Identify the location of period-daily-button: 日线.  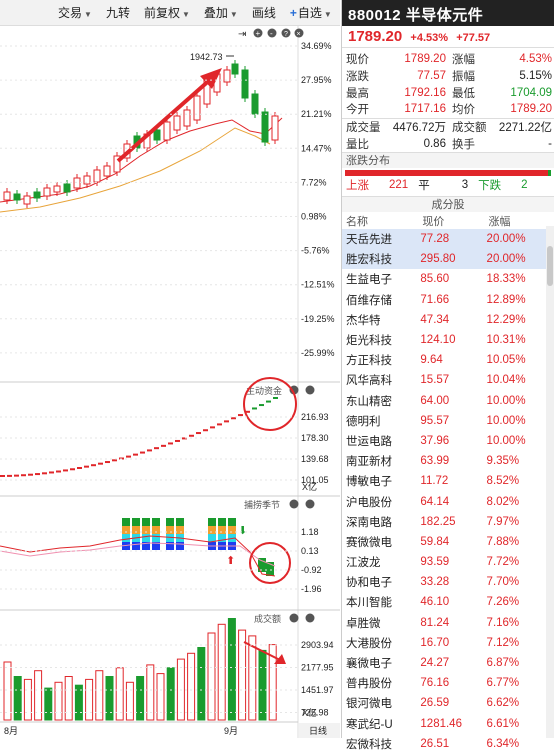
(318, 730).